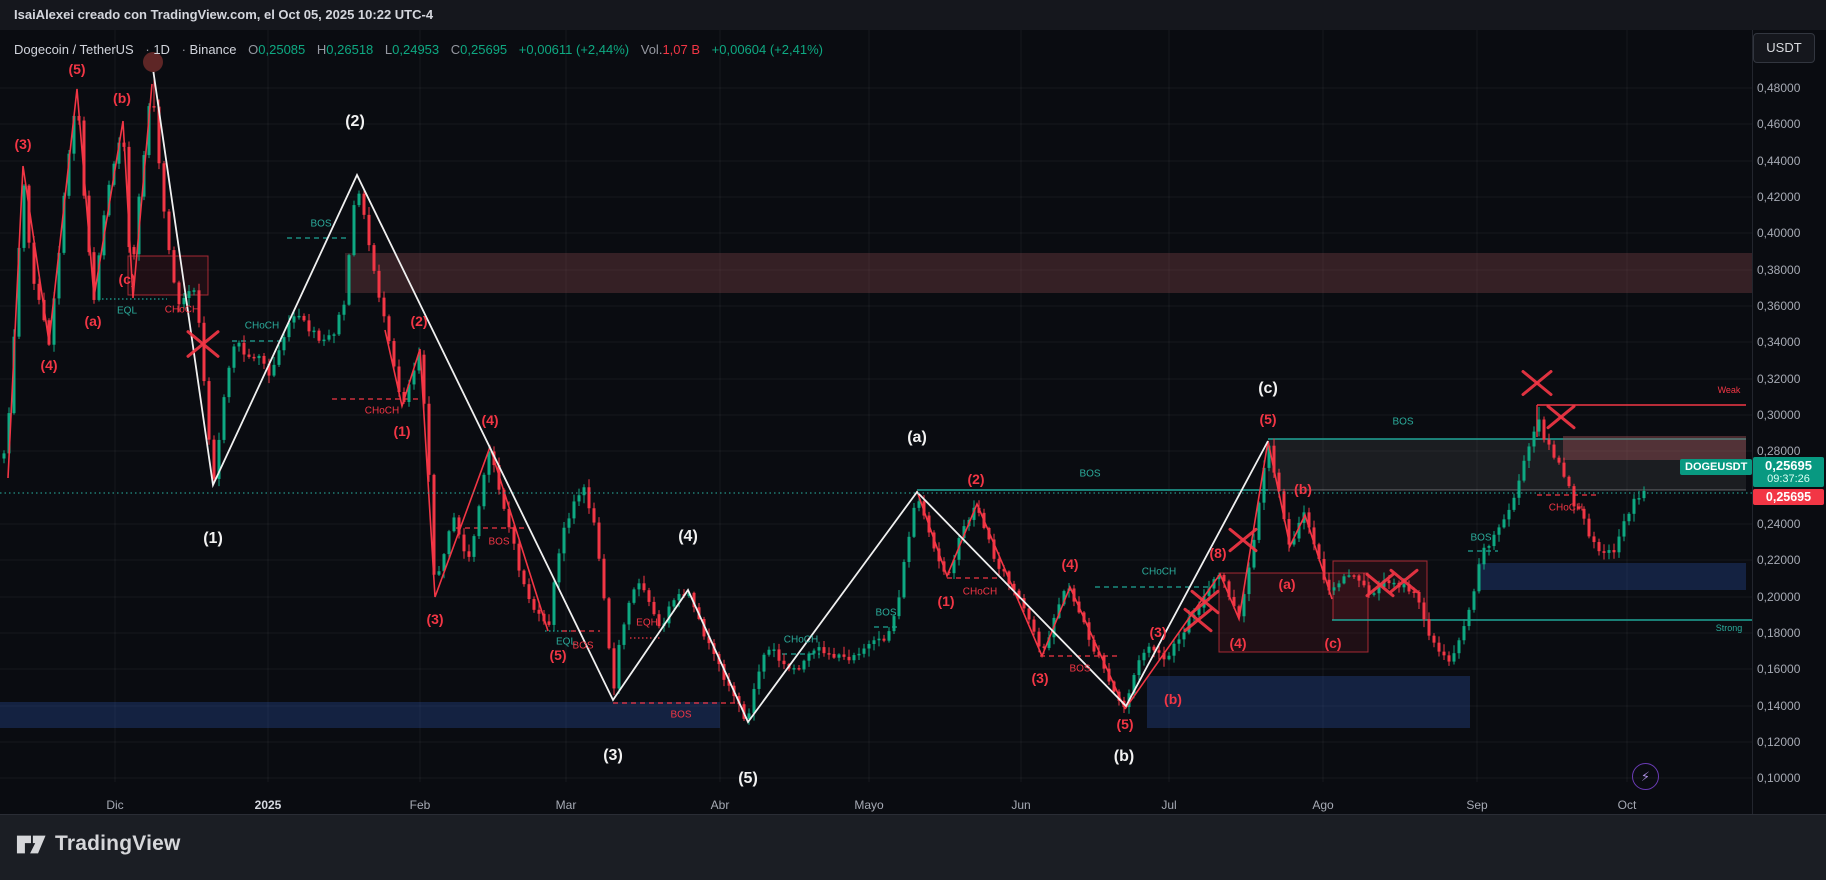 This screenshot has height=880, width=1826. I want to click on tradingview-logo: TradingView, so click(98, 844).